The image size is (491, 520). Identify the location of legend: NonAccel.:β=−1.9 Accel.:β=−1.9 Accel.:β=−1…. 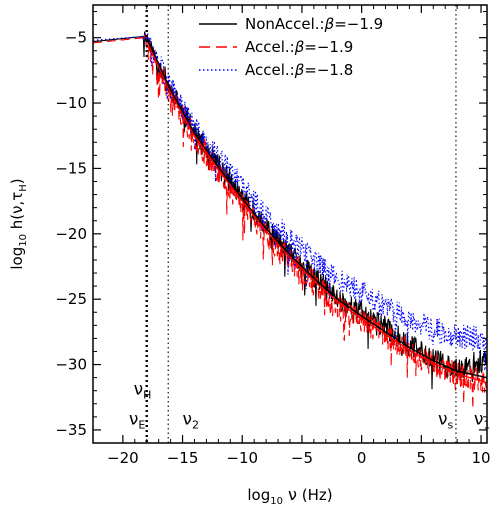
(291, 47).